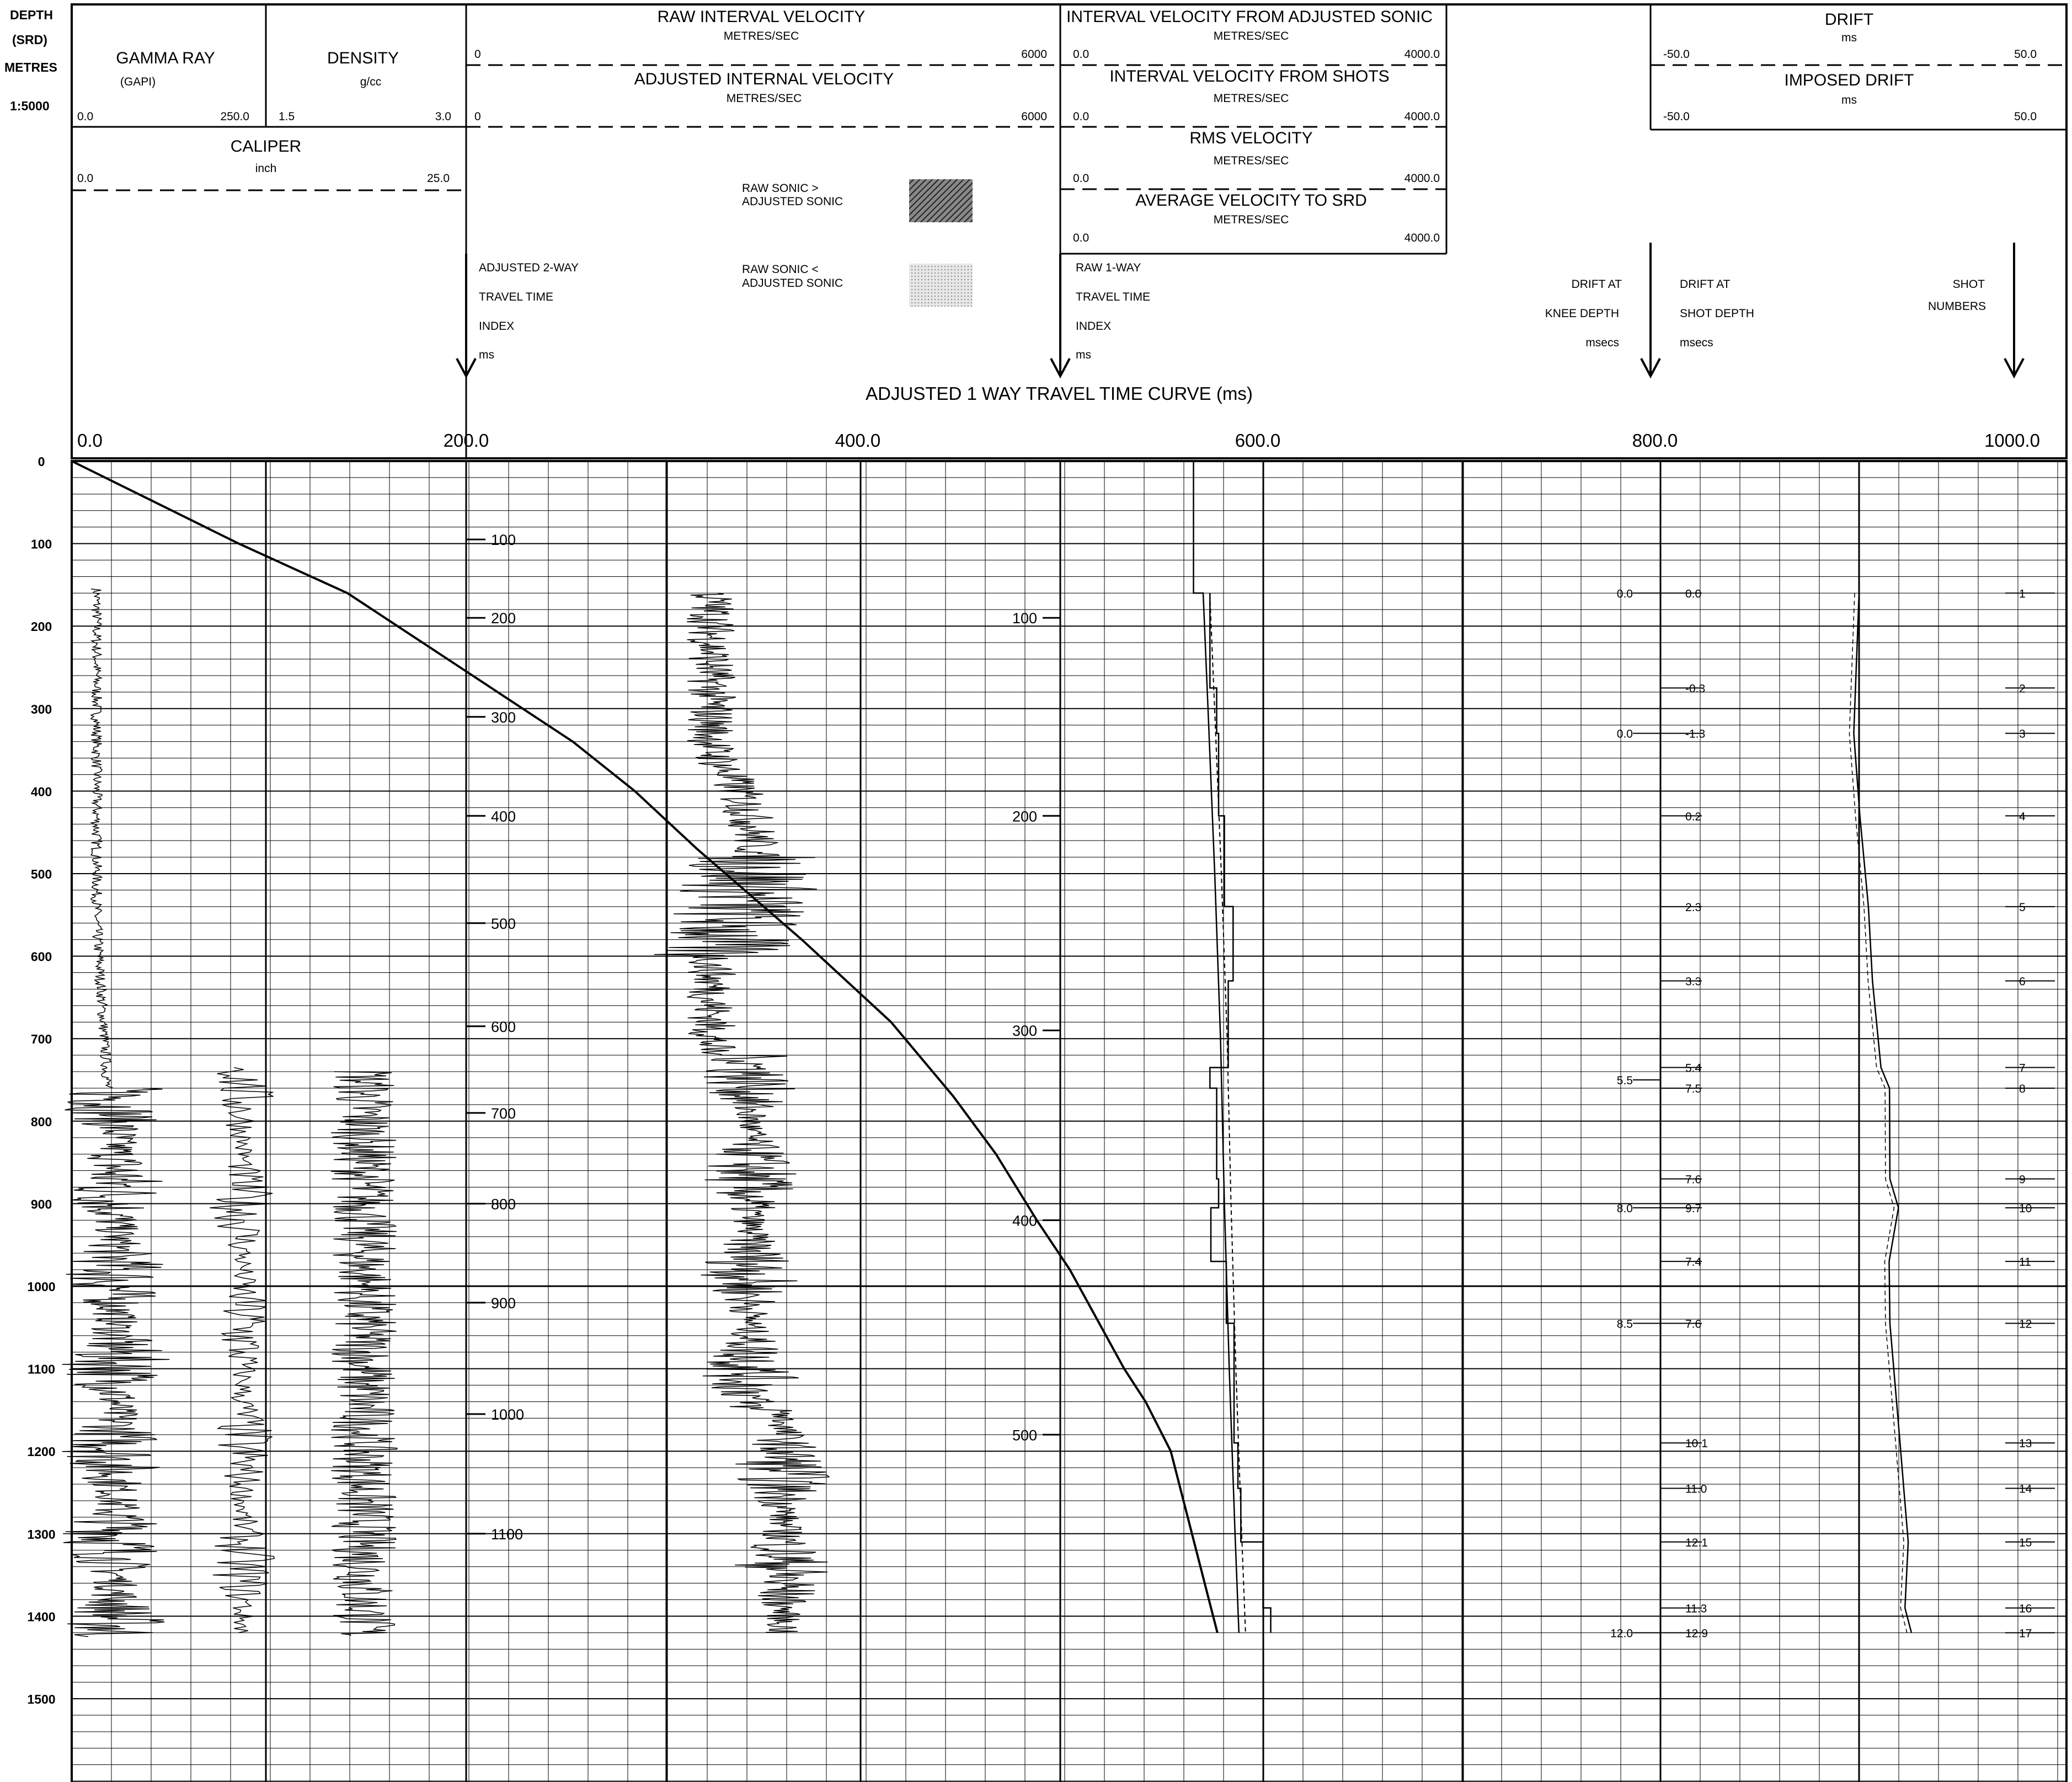 The height and width of the screenshot is (1782, 2072). Describe the element at coordinates (2026, 1608) in the screenshot. I see `shot-number-label: 16` at that location.